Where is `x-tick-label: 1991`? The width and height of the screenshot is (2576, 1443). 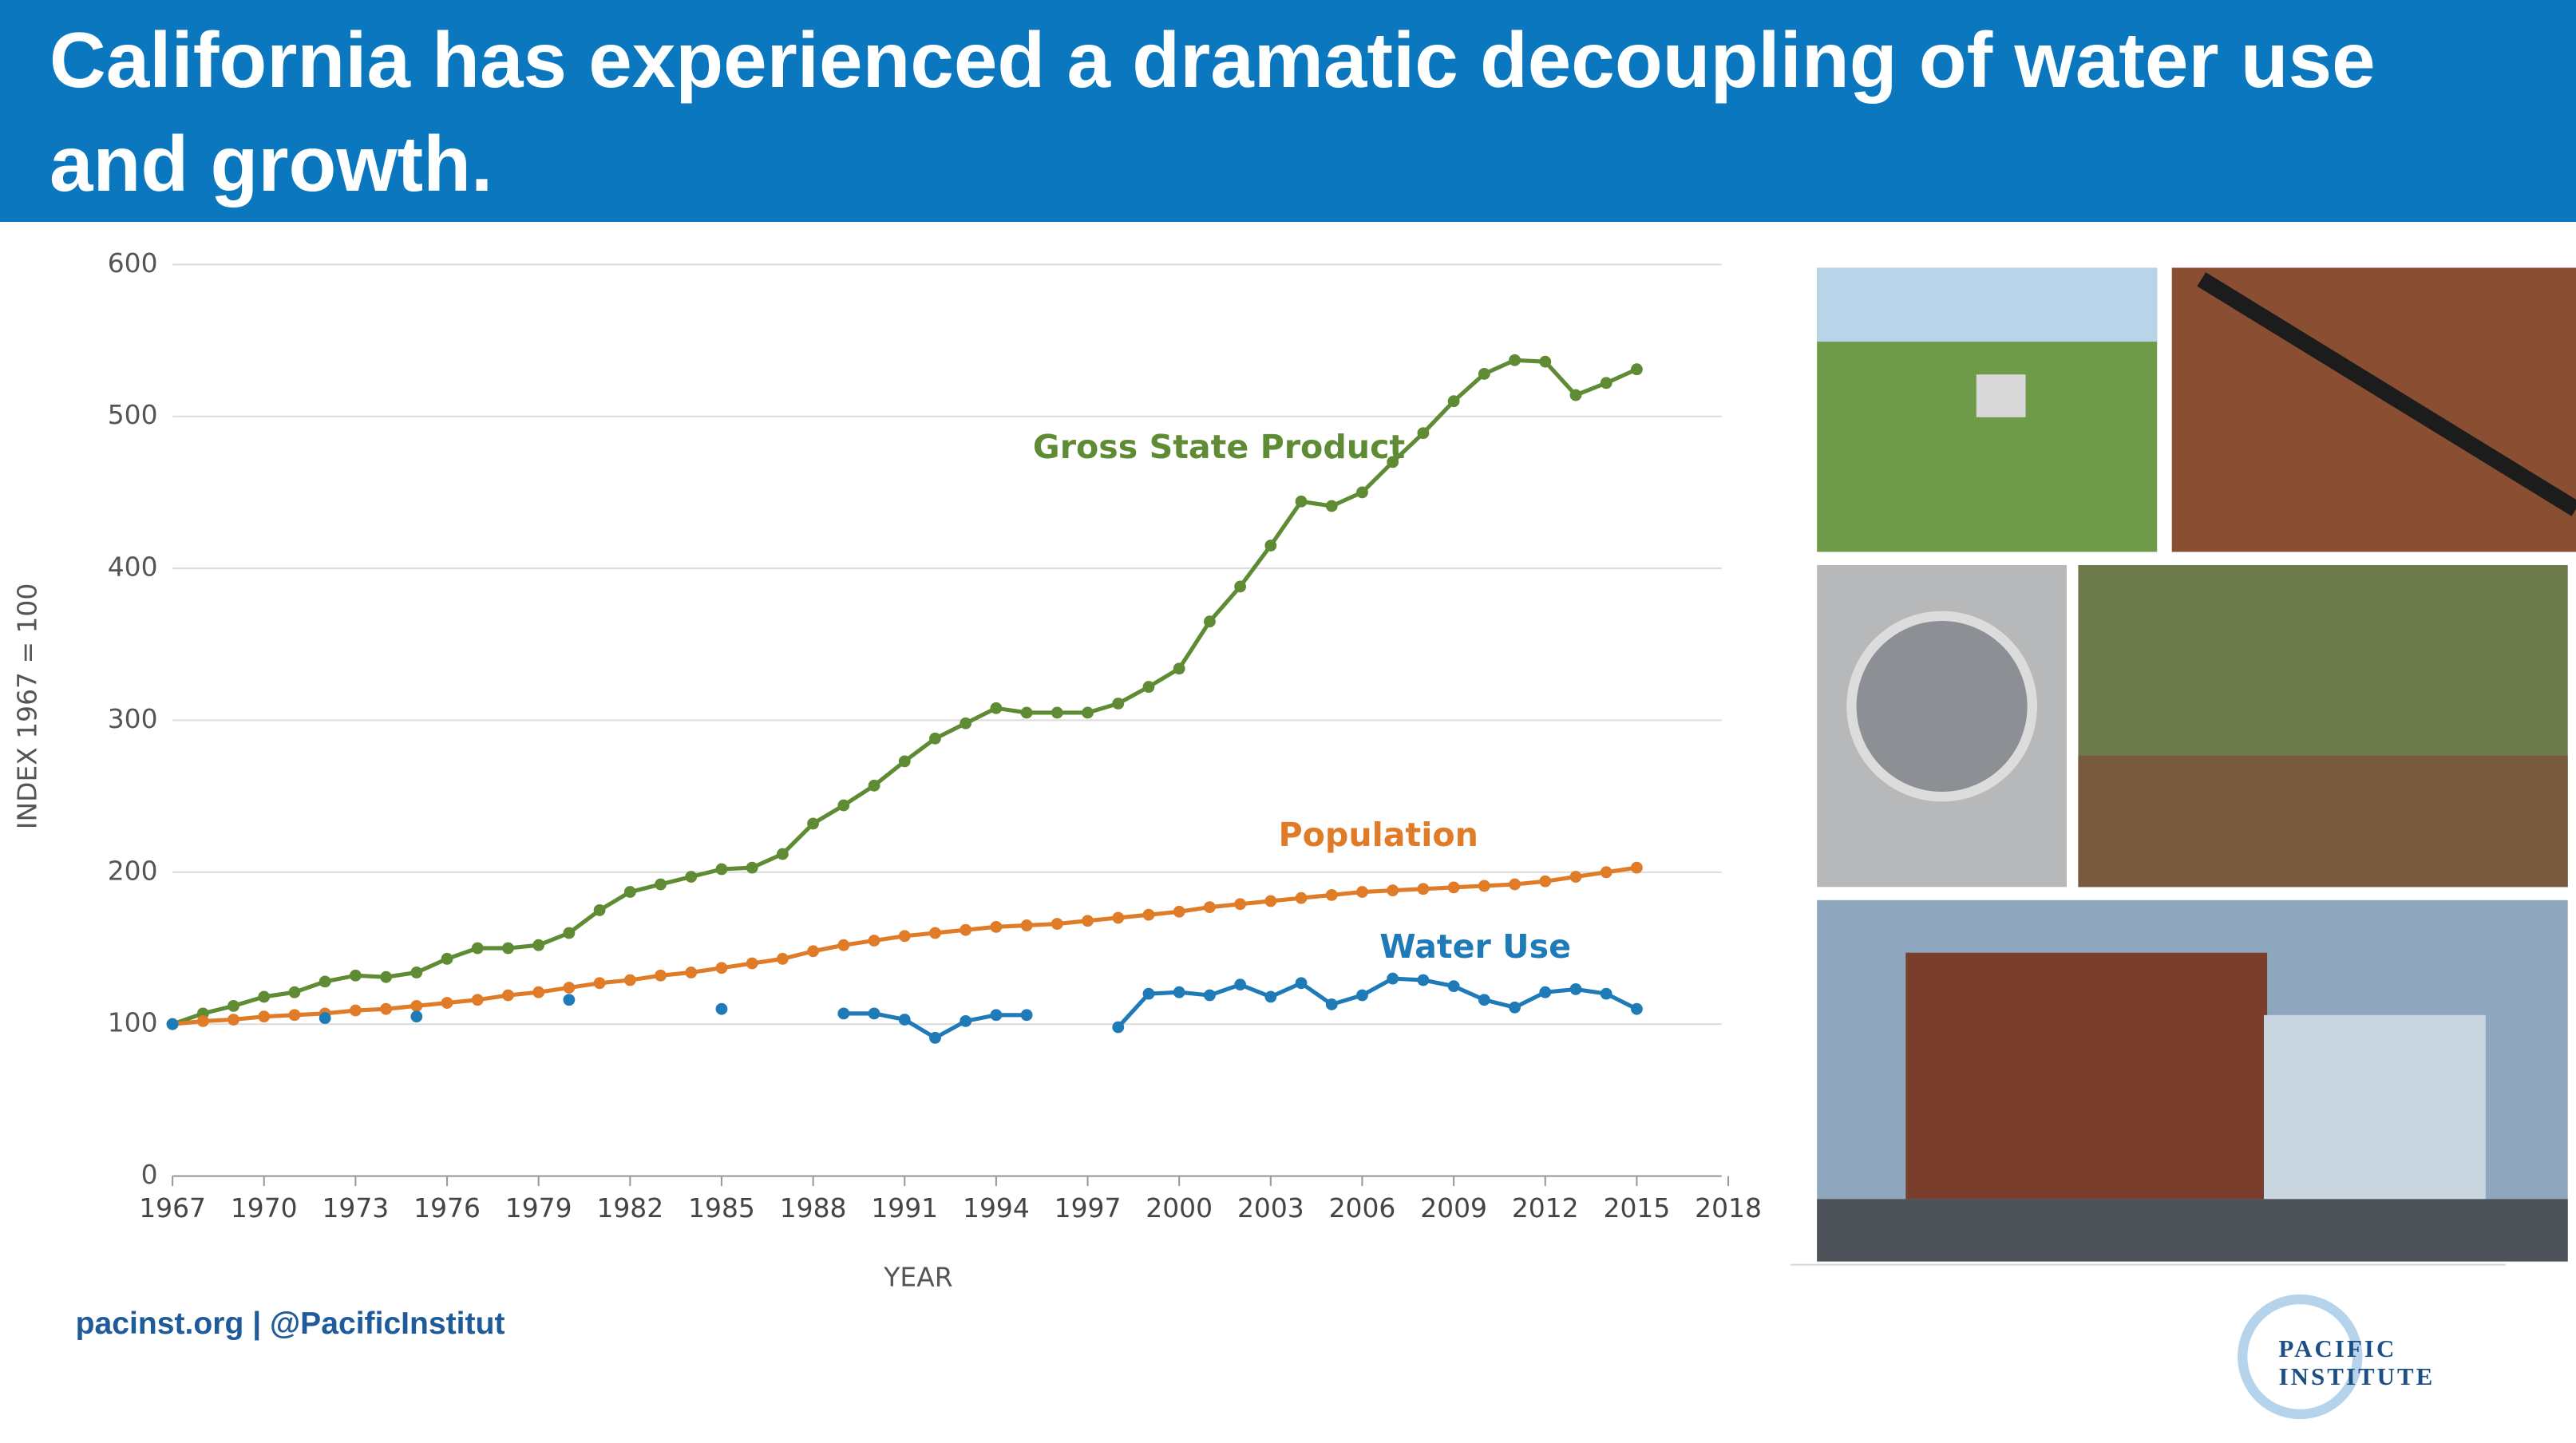
x-tick-label: 1991 is located at coordinates (905, 1208).